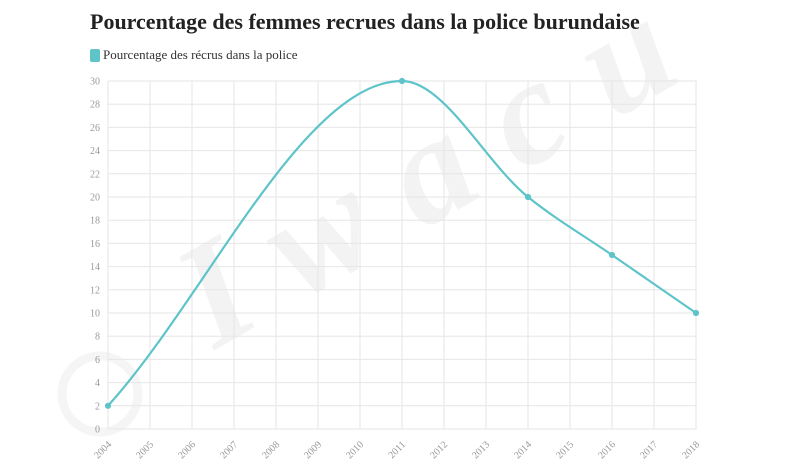  Describe the element at coordinates (95, 221) in the screenshot. I see `y-tick-label: 18` at that location.